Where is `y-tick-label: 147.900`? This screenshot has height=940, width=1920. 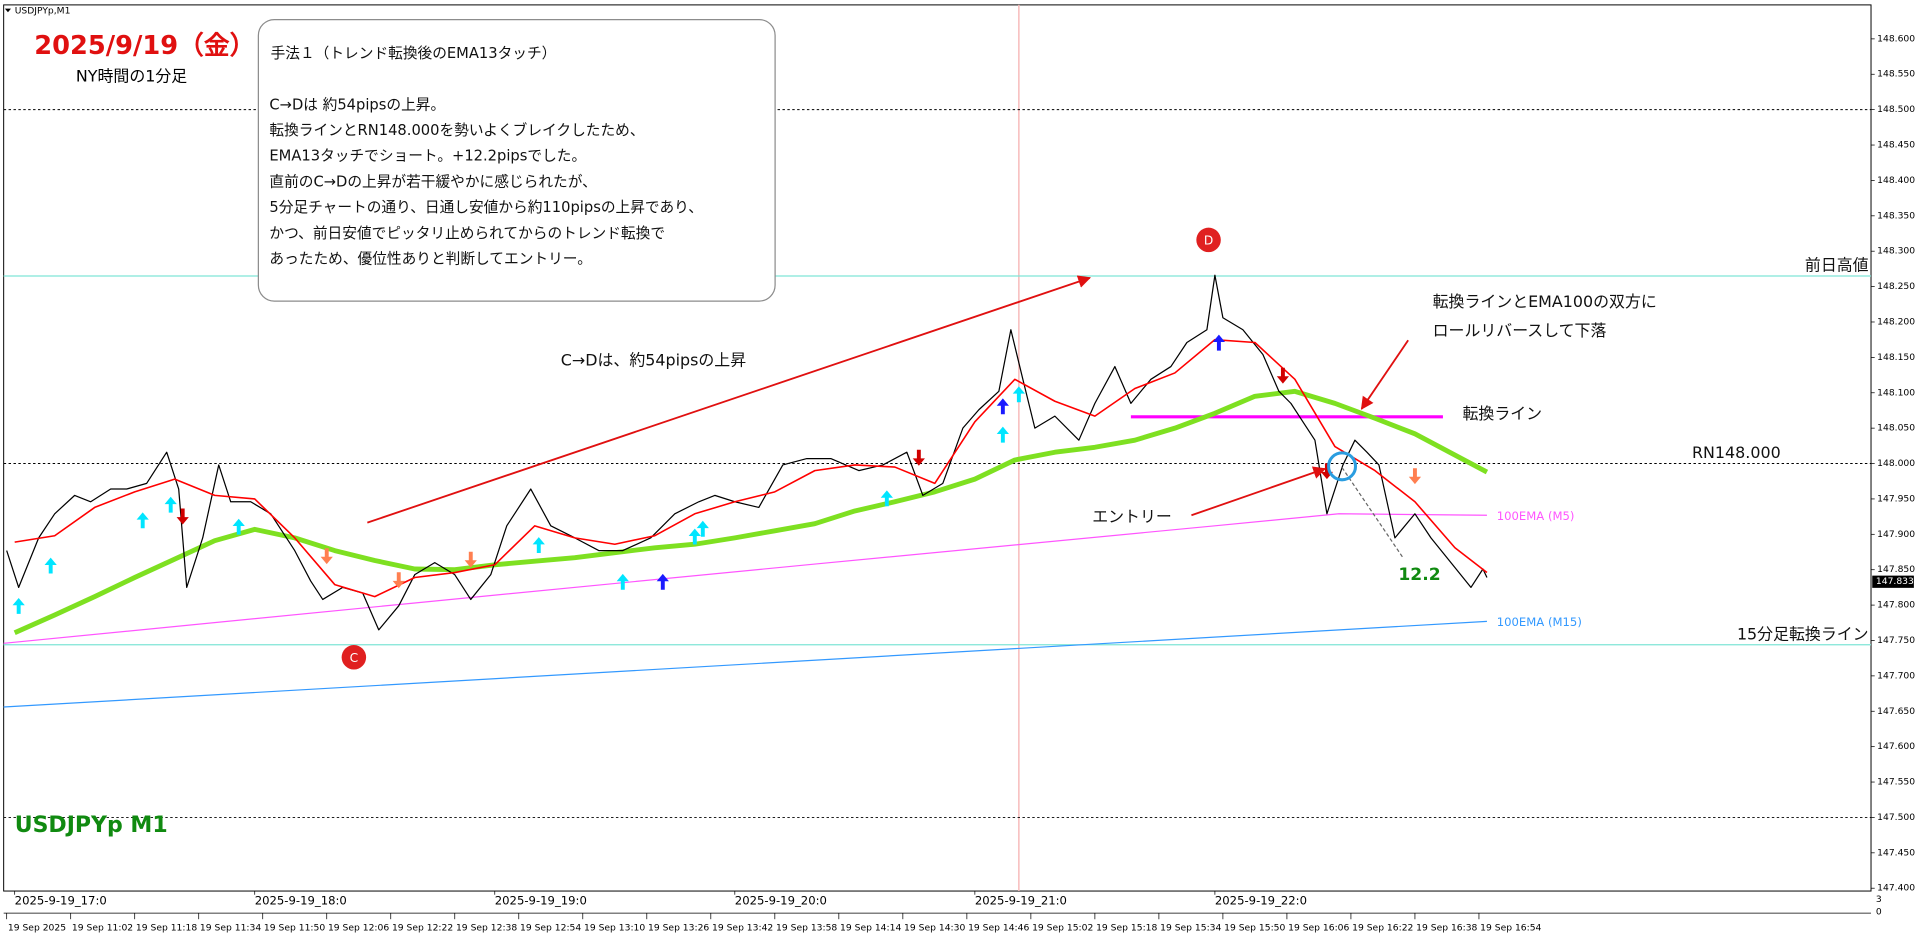
y-tick-label: 147.900 is located at coordinates (1896, 534).